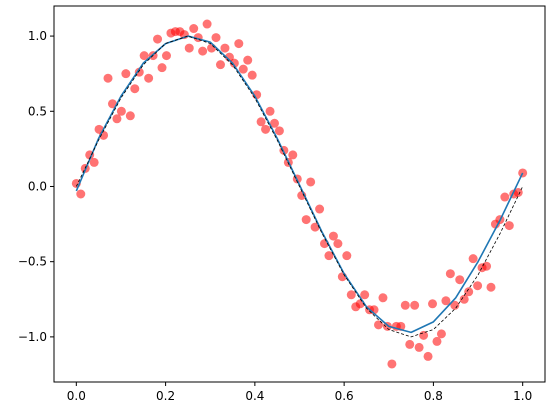 Image resolution: width=559 pixels, height=413 pixels. I want to click on x-tick-label: 0.0, so click(76, 396).